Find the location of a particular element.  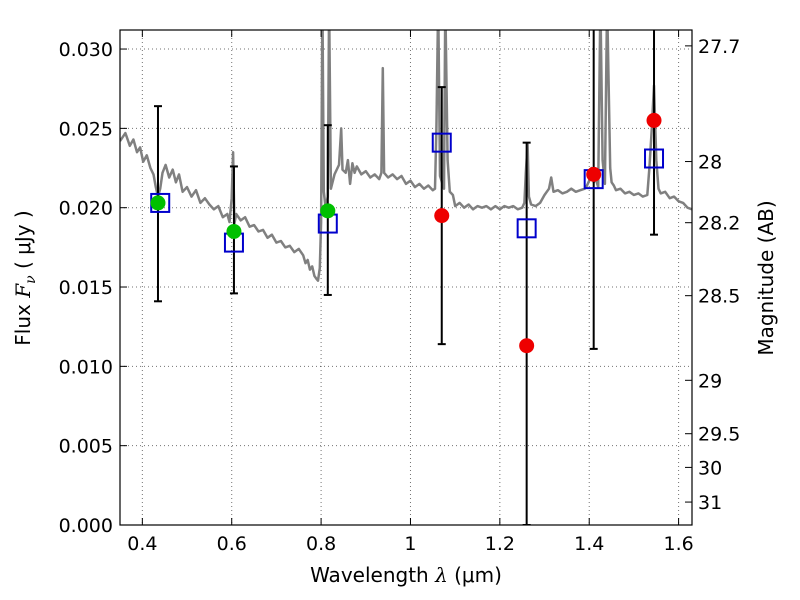

y2-tick-label: 28 is located at coordinates (710, 163).